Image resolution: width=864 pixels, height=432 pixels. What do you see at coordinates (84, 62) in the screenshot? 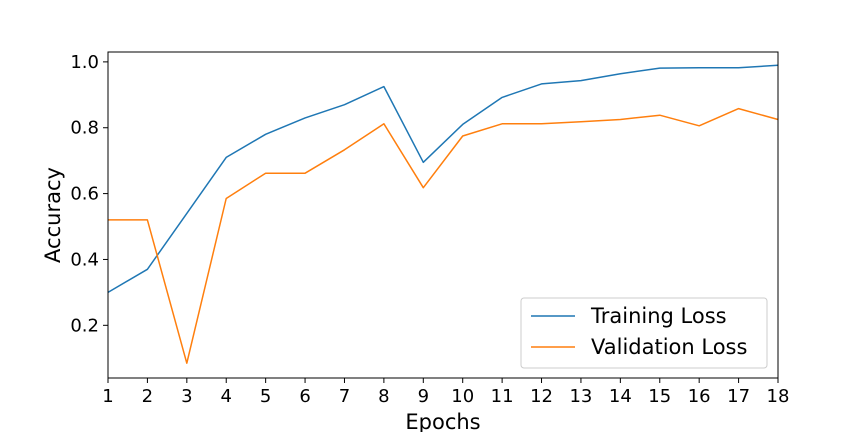
I see `y-tick-label: 1.0` at bounding box center [84, 62].